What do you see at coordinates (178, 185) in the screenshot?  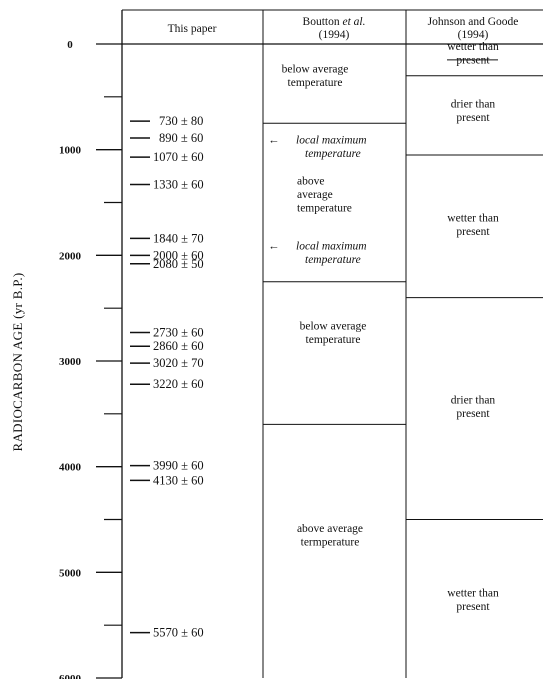 I see `date-label: 1330 ± 60` at bounding box center [178, 185].